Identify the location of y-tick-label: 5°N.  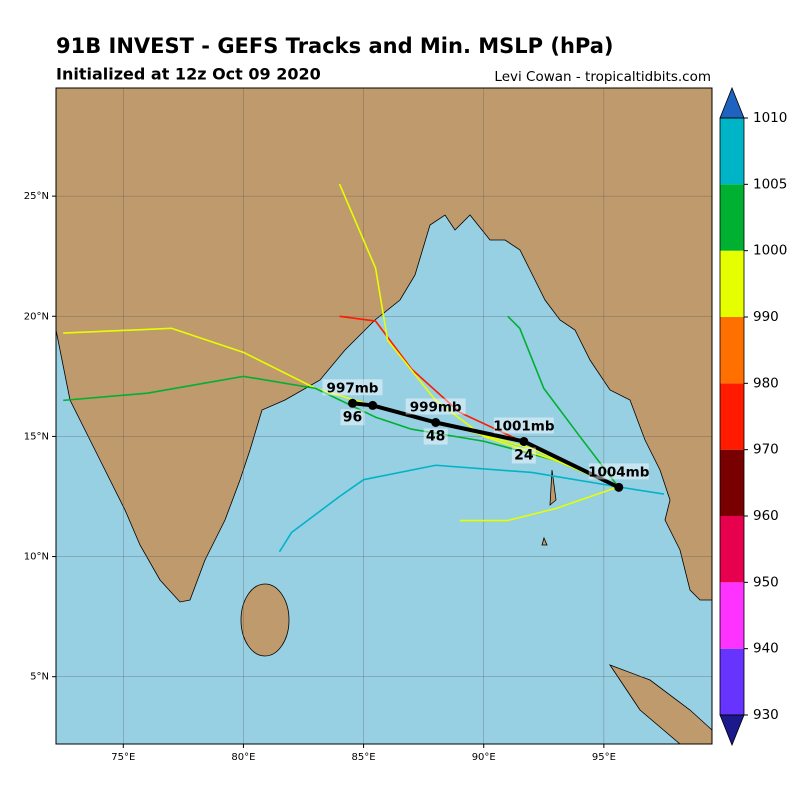
(39, 677).